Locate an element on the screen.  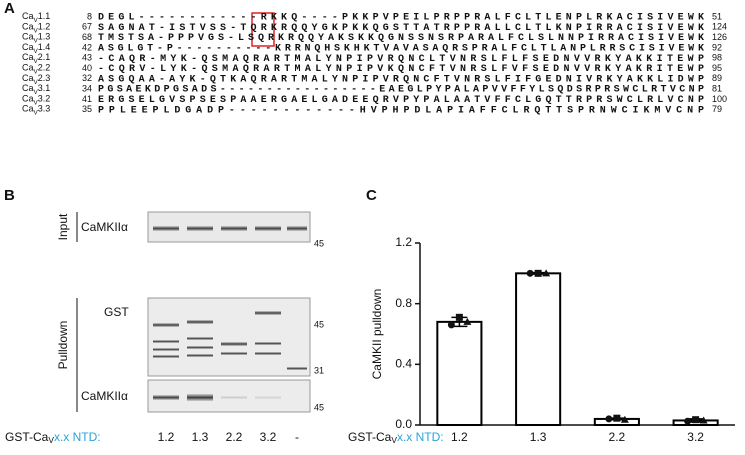
seq-name-rest: 1.4 is located at coordinates (44, 47).